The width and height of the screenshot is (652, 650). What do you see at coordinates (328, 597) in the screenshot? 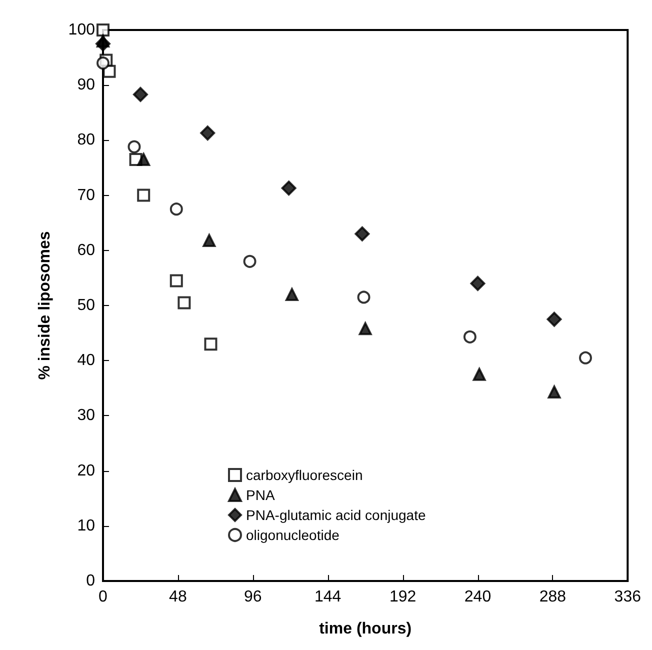
I see `x-tick-label: 144` at bounding box center [328, 597].